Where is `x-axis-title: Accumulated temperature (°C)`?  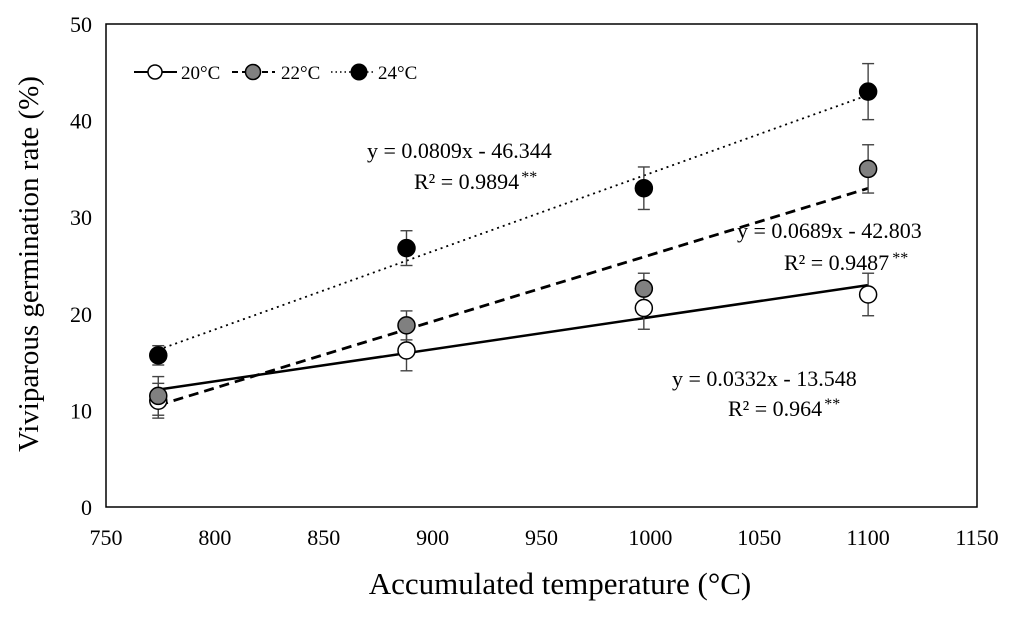
x-axis-title: Accumulated temperature (°C) is located at coordinates (560, 583).